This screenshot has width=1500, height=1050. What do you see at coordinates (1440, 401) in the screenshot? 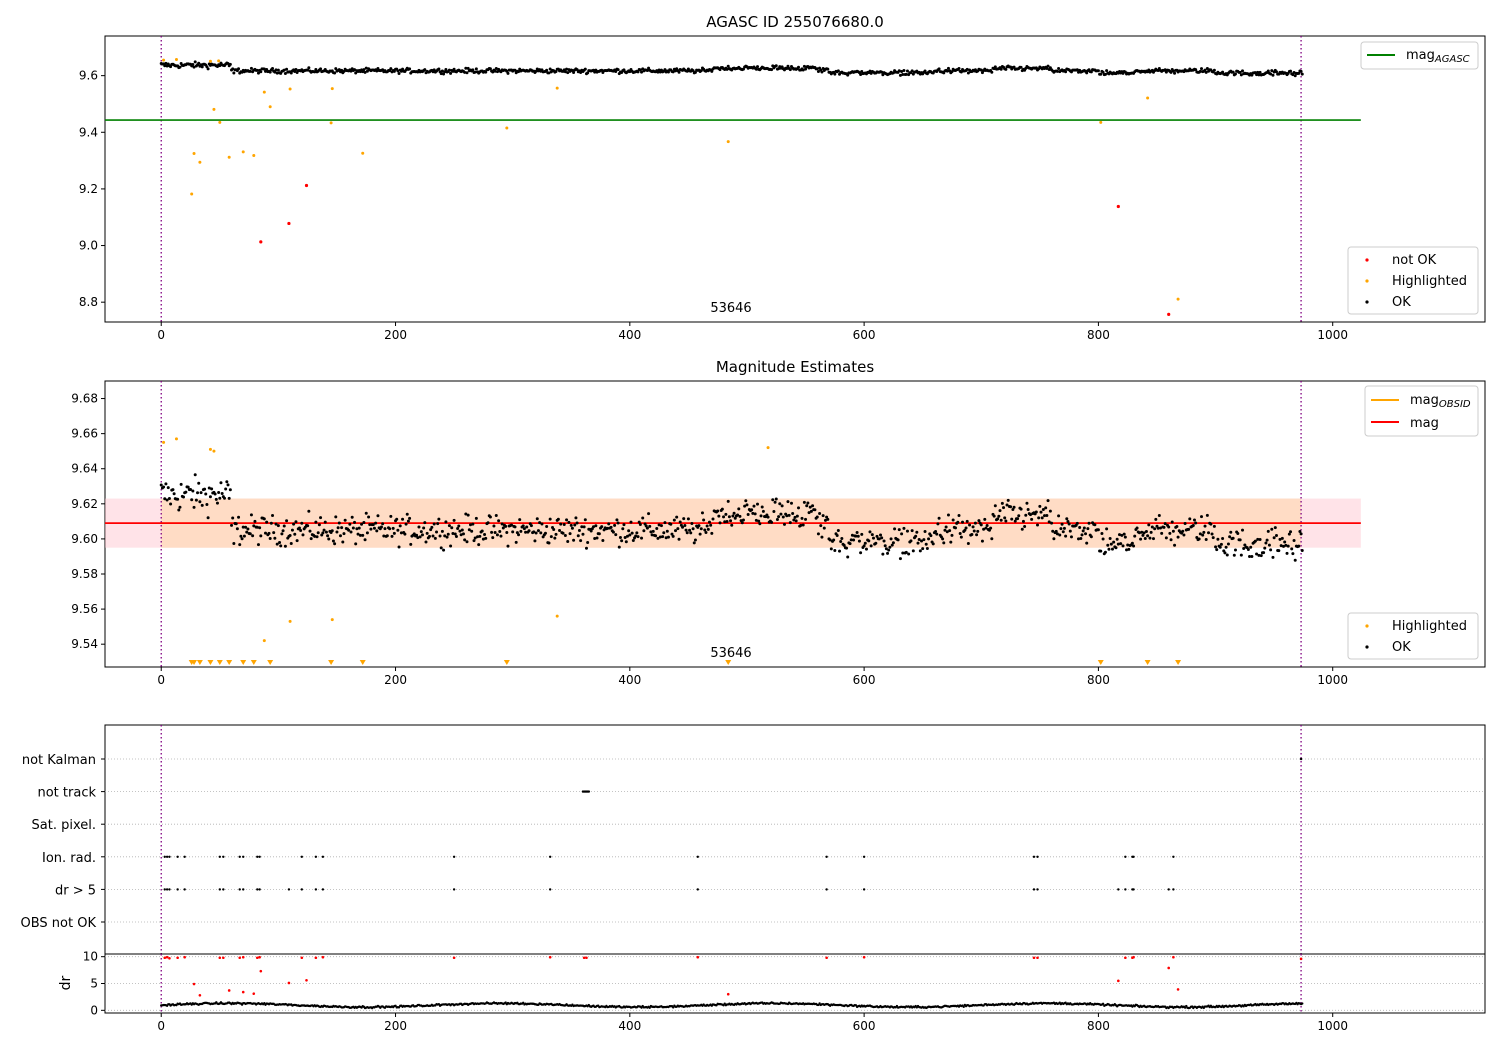
I see `svg-text: magOBSID` at bounding box center [1440, 401].